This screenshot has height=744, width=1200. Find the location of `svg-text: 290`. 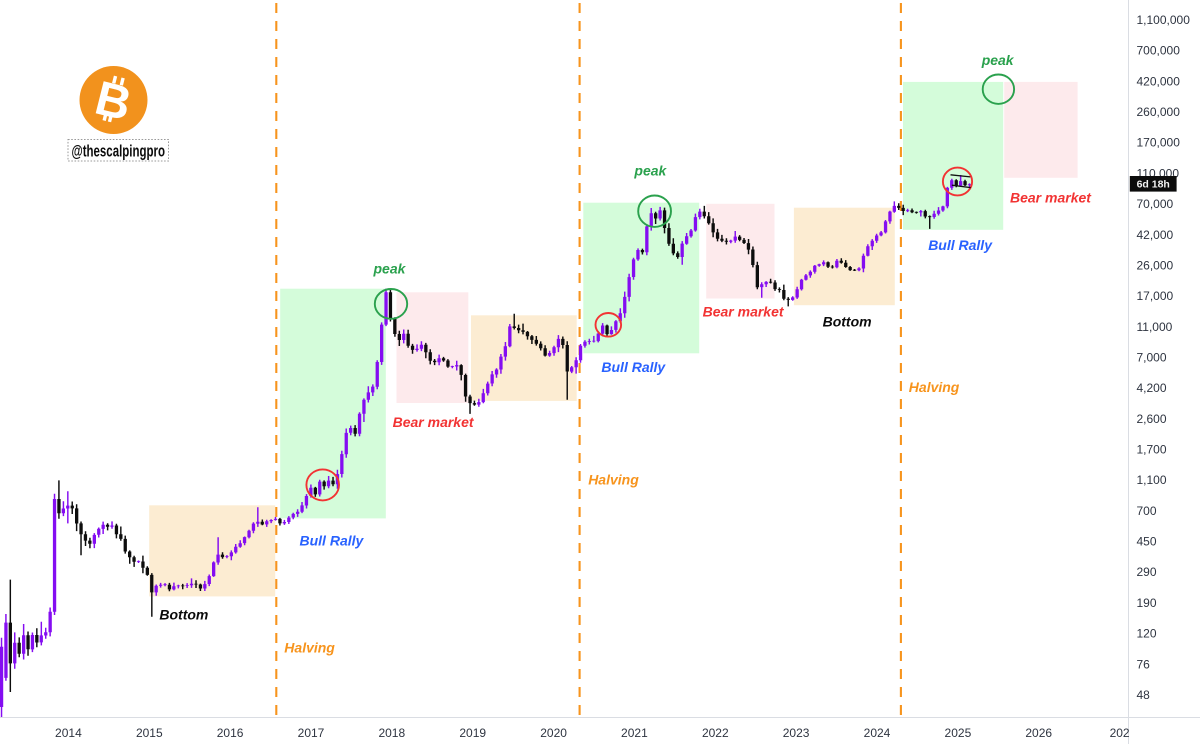

svg-text: 290 is located at coordinates (1147, 572).